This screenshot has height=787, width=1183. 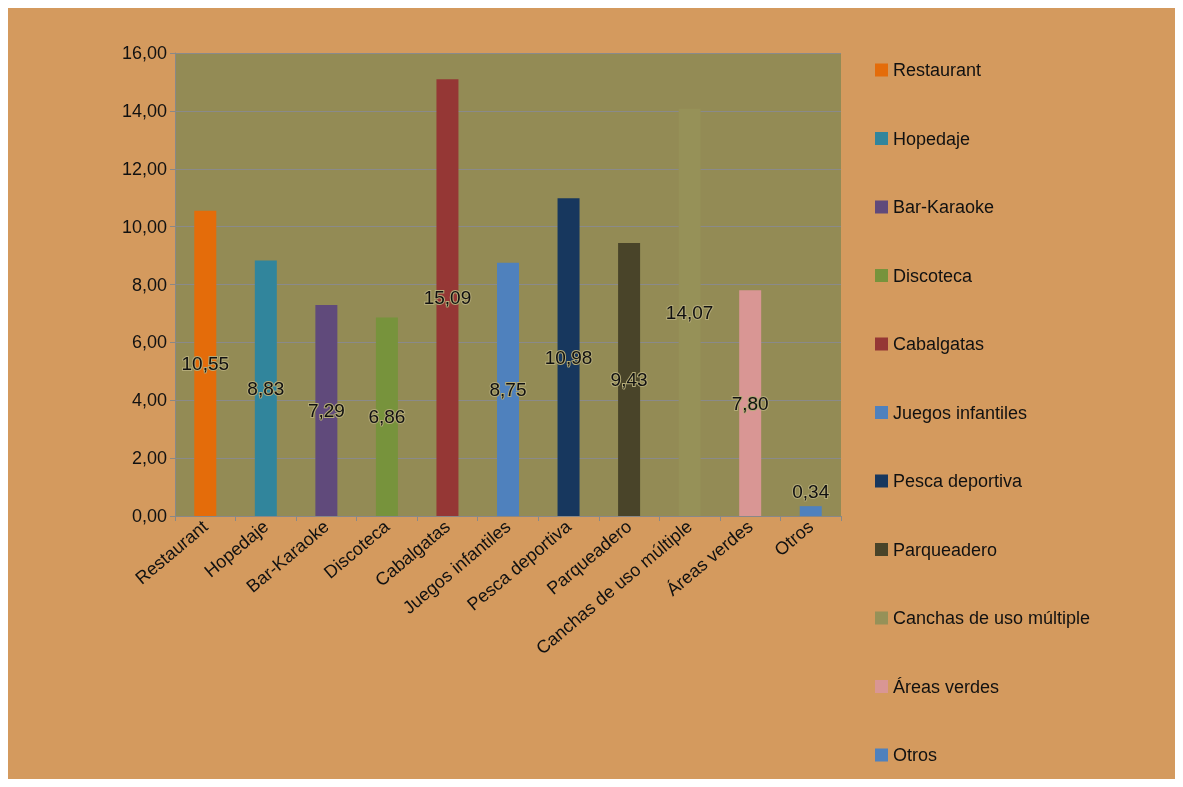 What do you see at coordinates (946, 686) in the screenshot?
I see `legend-label: Áreas verdes` at bounding box center [946, 686].